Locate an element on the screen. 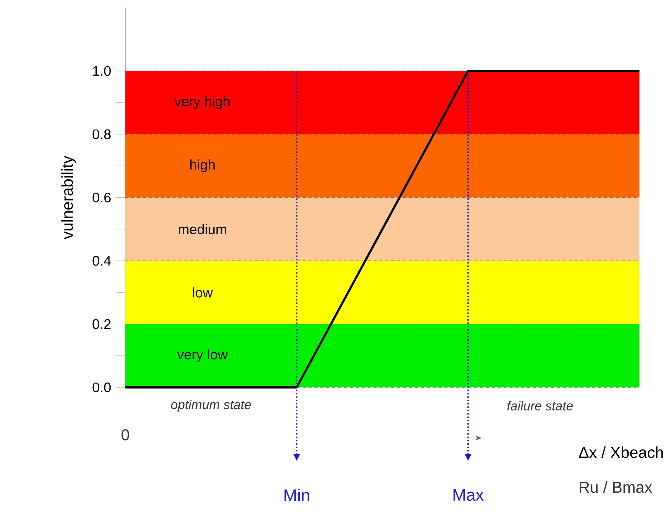 The width and height of the screenshot is (668, 514). band-label: very low is located at coordinates (202, 355).